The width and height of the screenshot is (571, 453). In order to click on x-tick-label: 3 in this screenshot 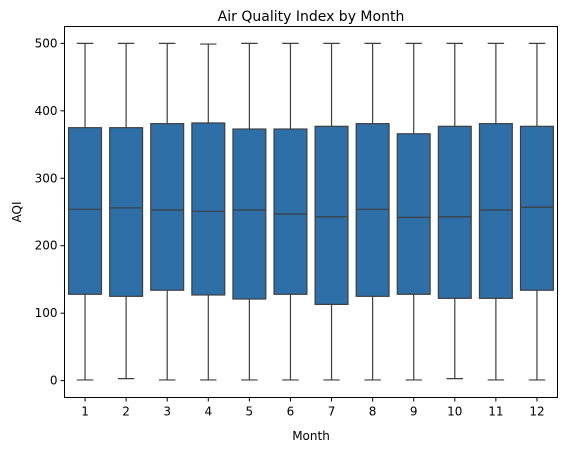, I will do `click(167, 412)`.